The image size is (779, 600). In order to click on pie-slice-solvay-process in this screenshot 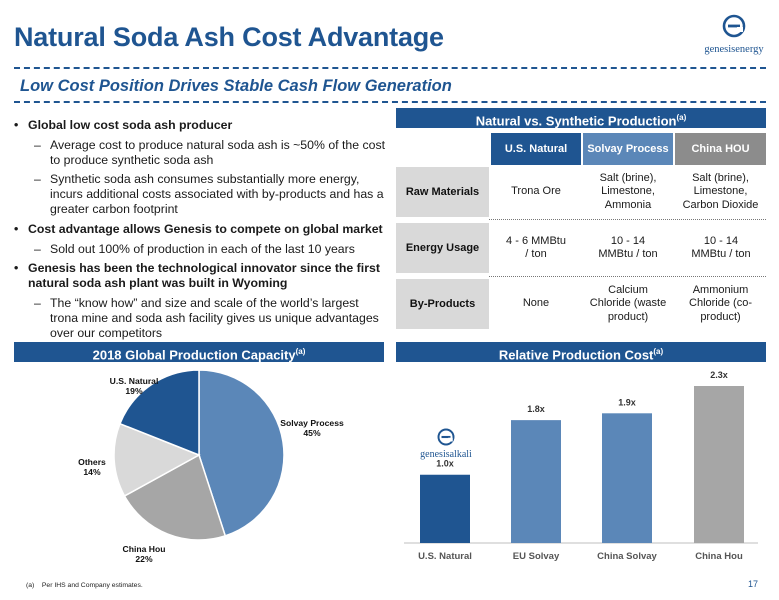, I will do `click(241, 453)`.